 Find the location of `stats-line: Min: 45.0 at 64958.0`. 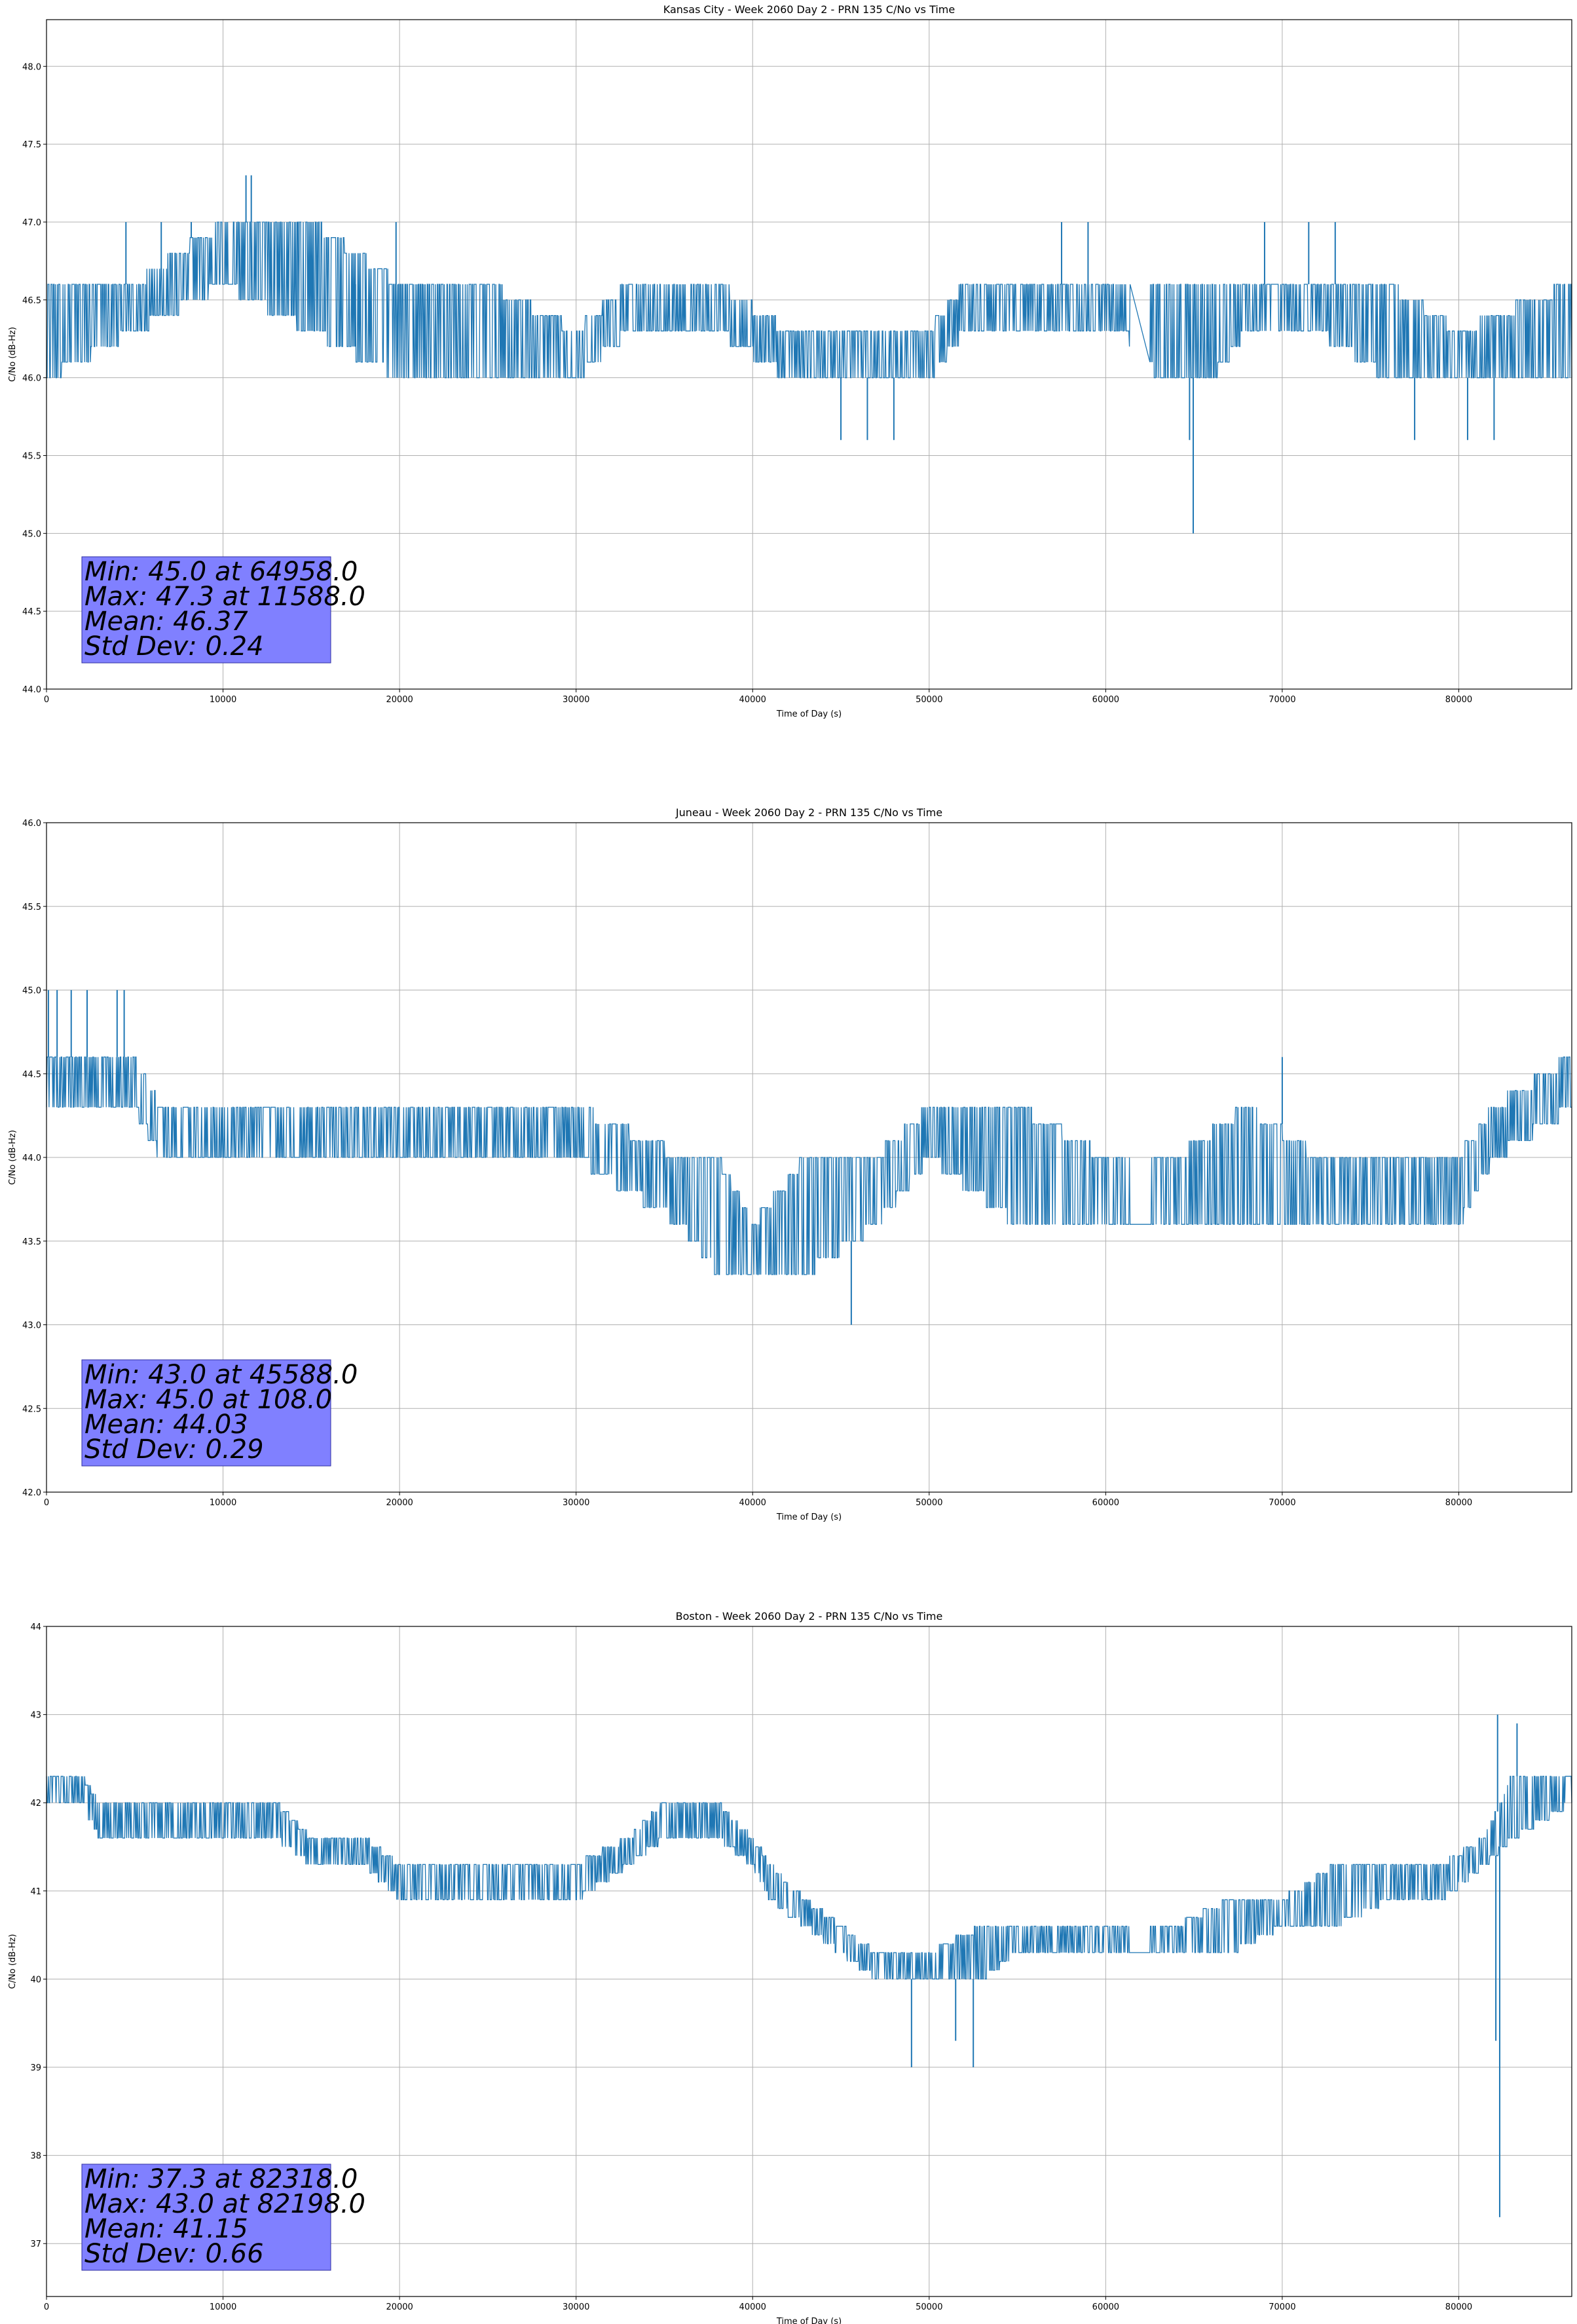

stats-line: Min: 45.0 at 64958.0 is located at coordinates (221, 572).